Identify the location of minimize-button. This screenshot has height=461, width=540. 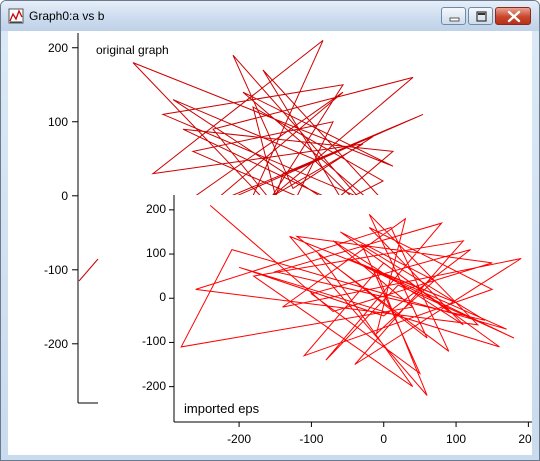
(453, 16).